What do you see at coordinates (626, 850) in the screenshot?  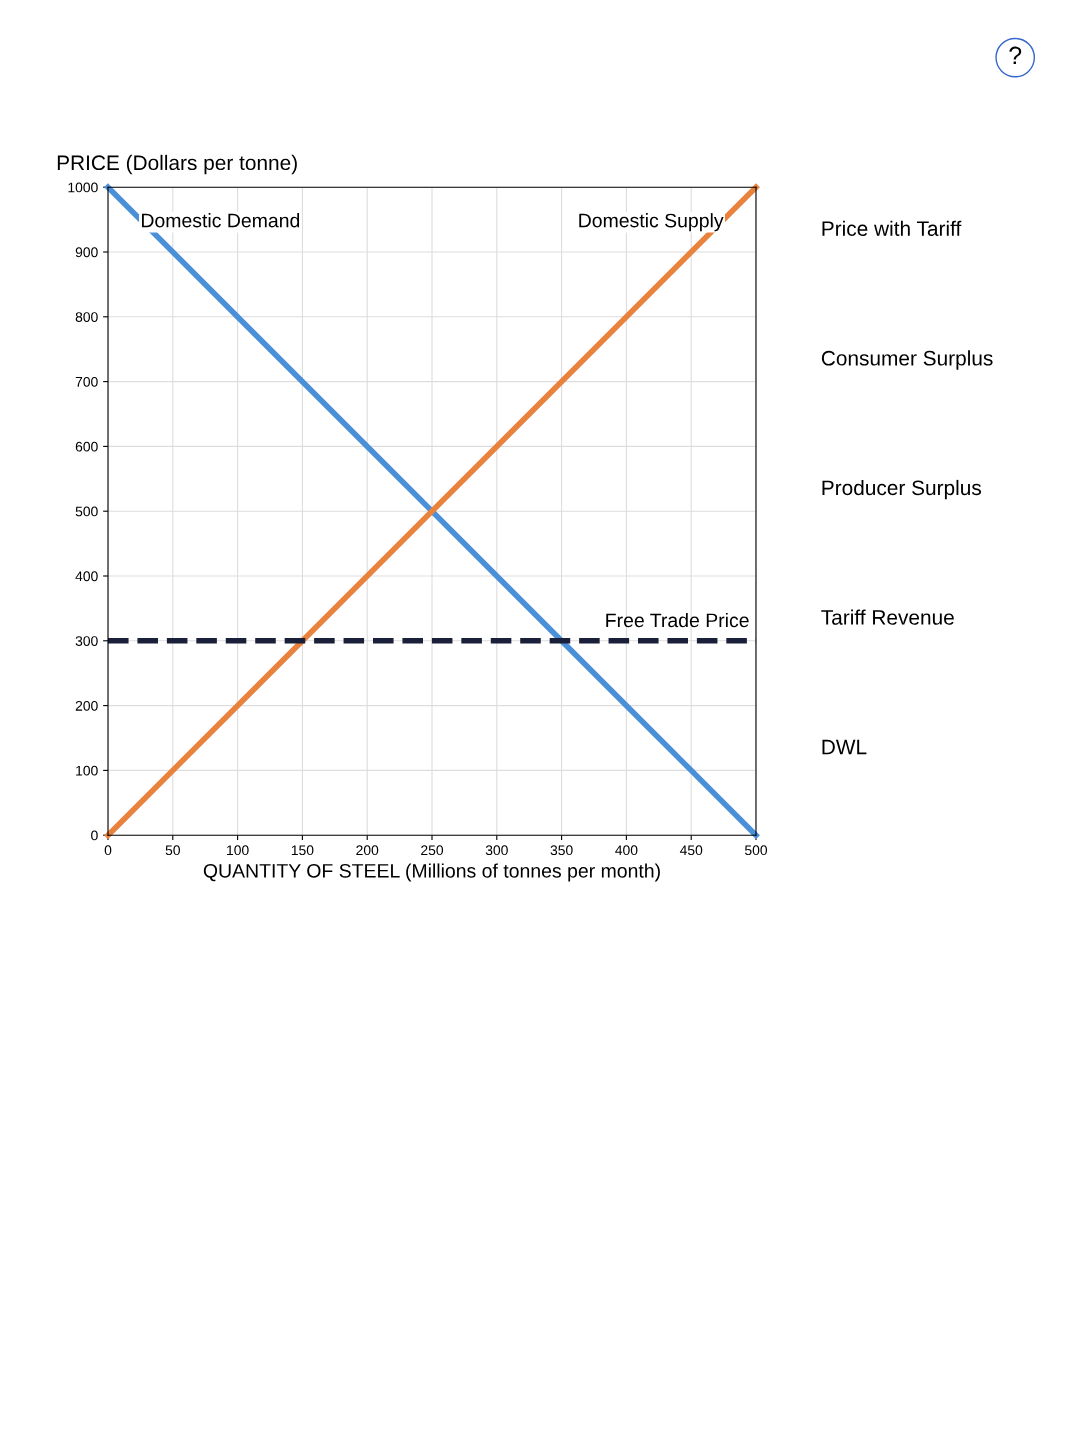 I see `x-tick-label: 400` at bounding box center [626, 850].